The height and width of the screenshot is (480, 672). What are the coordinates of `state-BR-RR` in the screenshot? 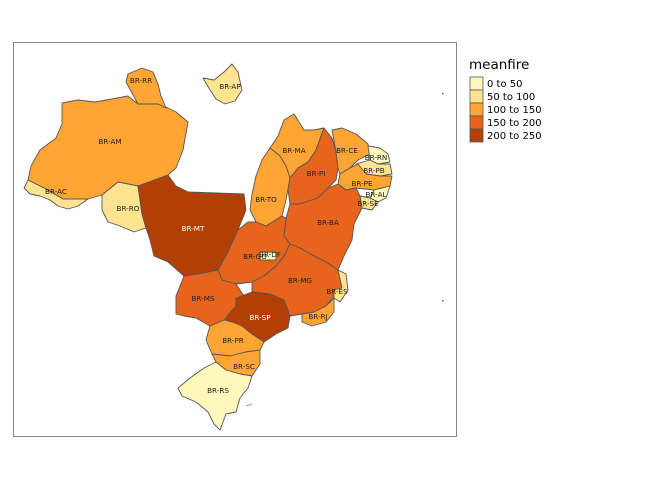 It's located at (146, 88).